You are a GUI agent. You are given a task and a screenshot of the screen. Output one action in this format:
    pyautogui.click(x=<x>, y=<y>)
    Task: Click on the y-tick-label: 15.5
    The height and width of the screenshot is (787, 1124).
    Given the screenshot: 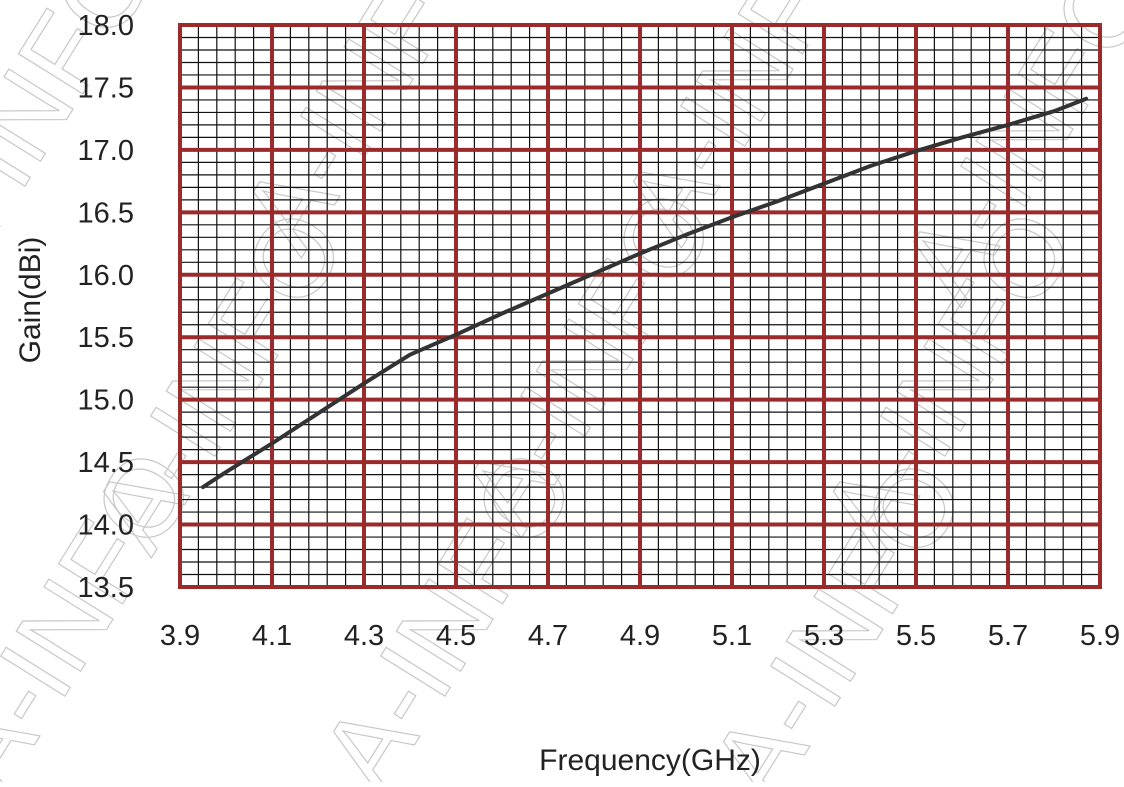 What is the action you would take?
    pyautogui.click(x=106, y=338)
    